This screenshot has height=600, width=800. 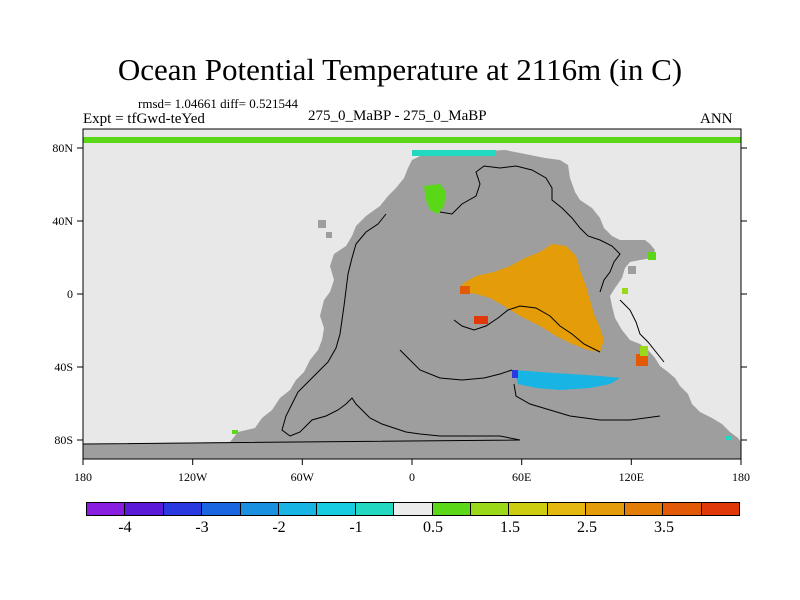 What do you see at coordinates (397, 116) in the screenshot?
I see `case-comparison-label: 275_0_MaBP - 275_0_MaBP` at bounding box center [397, 116].